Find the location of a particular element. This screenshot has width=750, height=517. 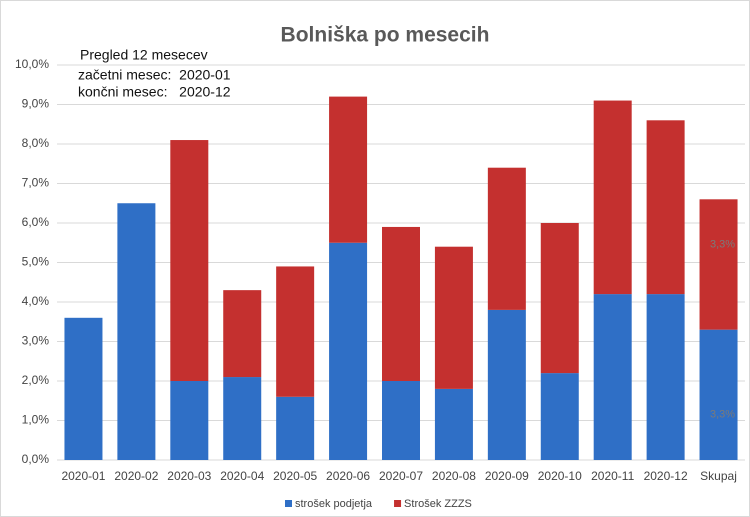

x-tick-label: 2020-03 is located at coordinates (189, 476).